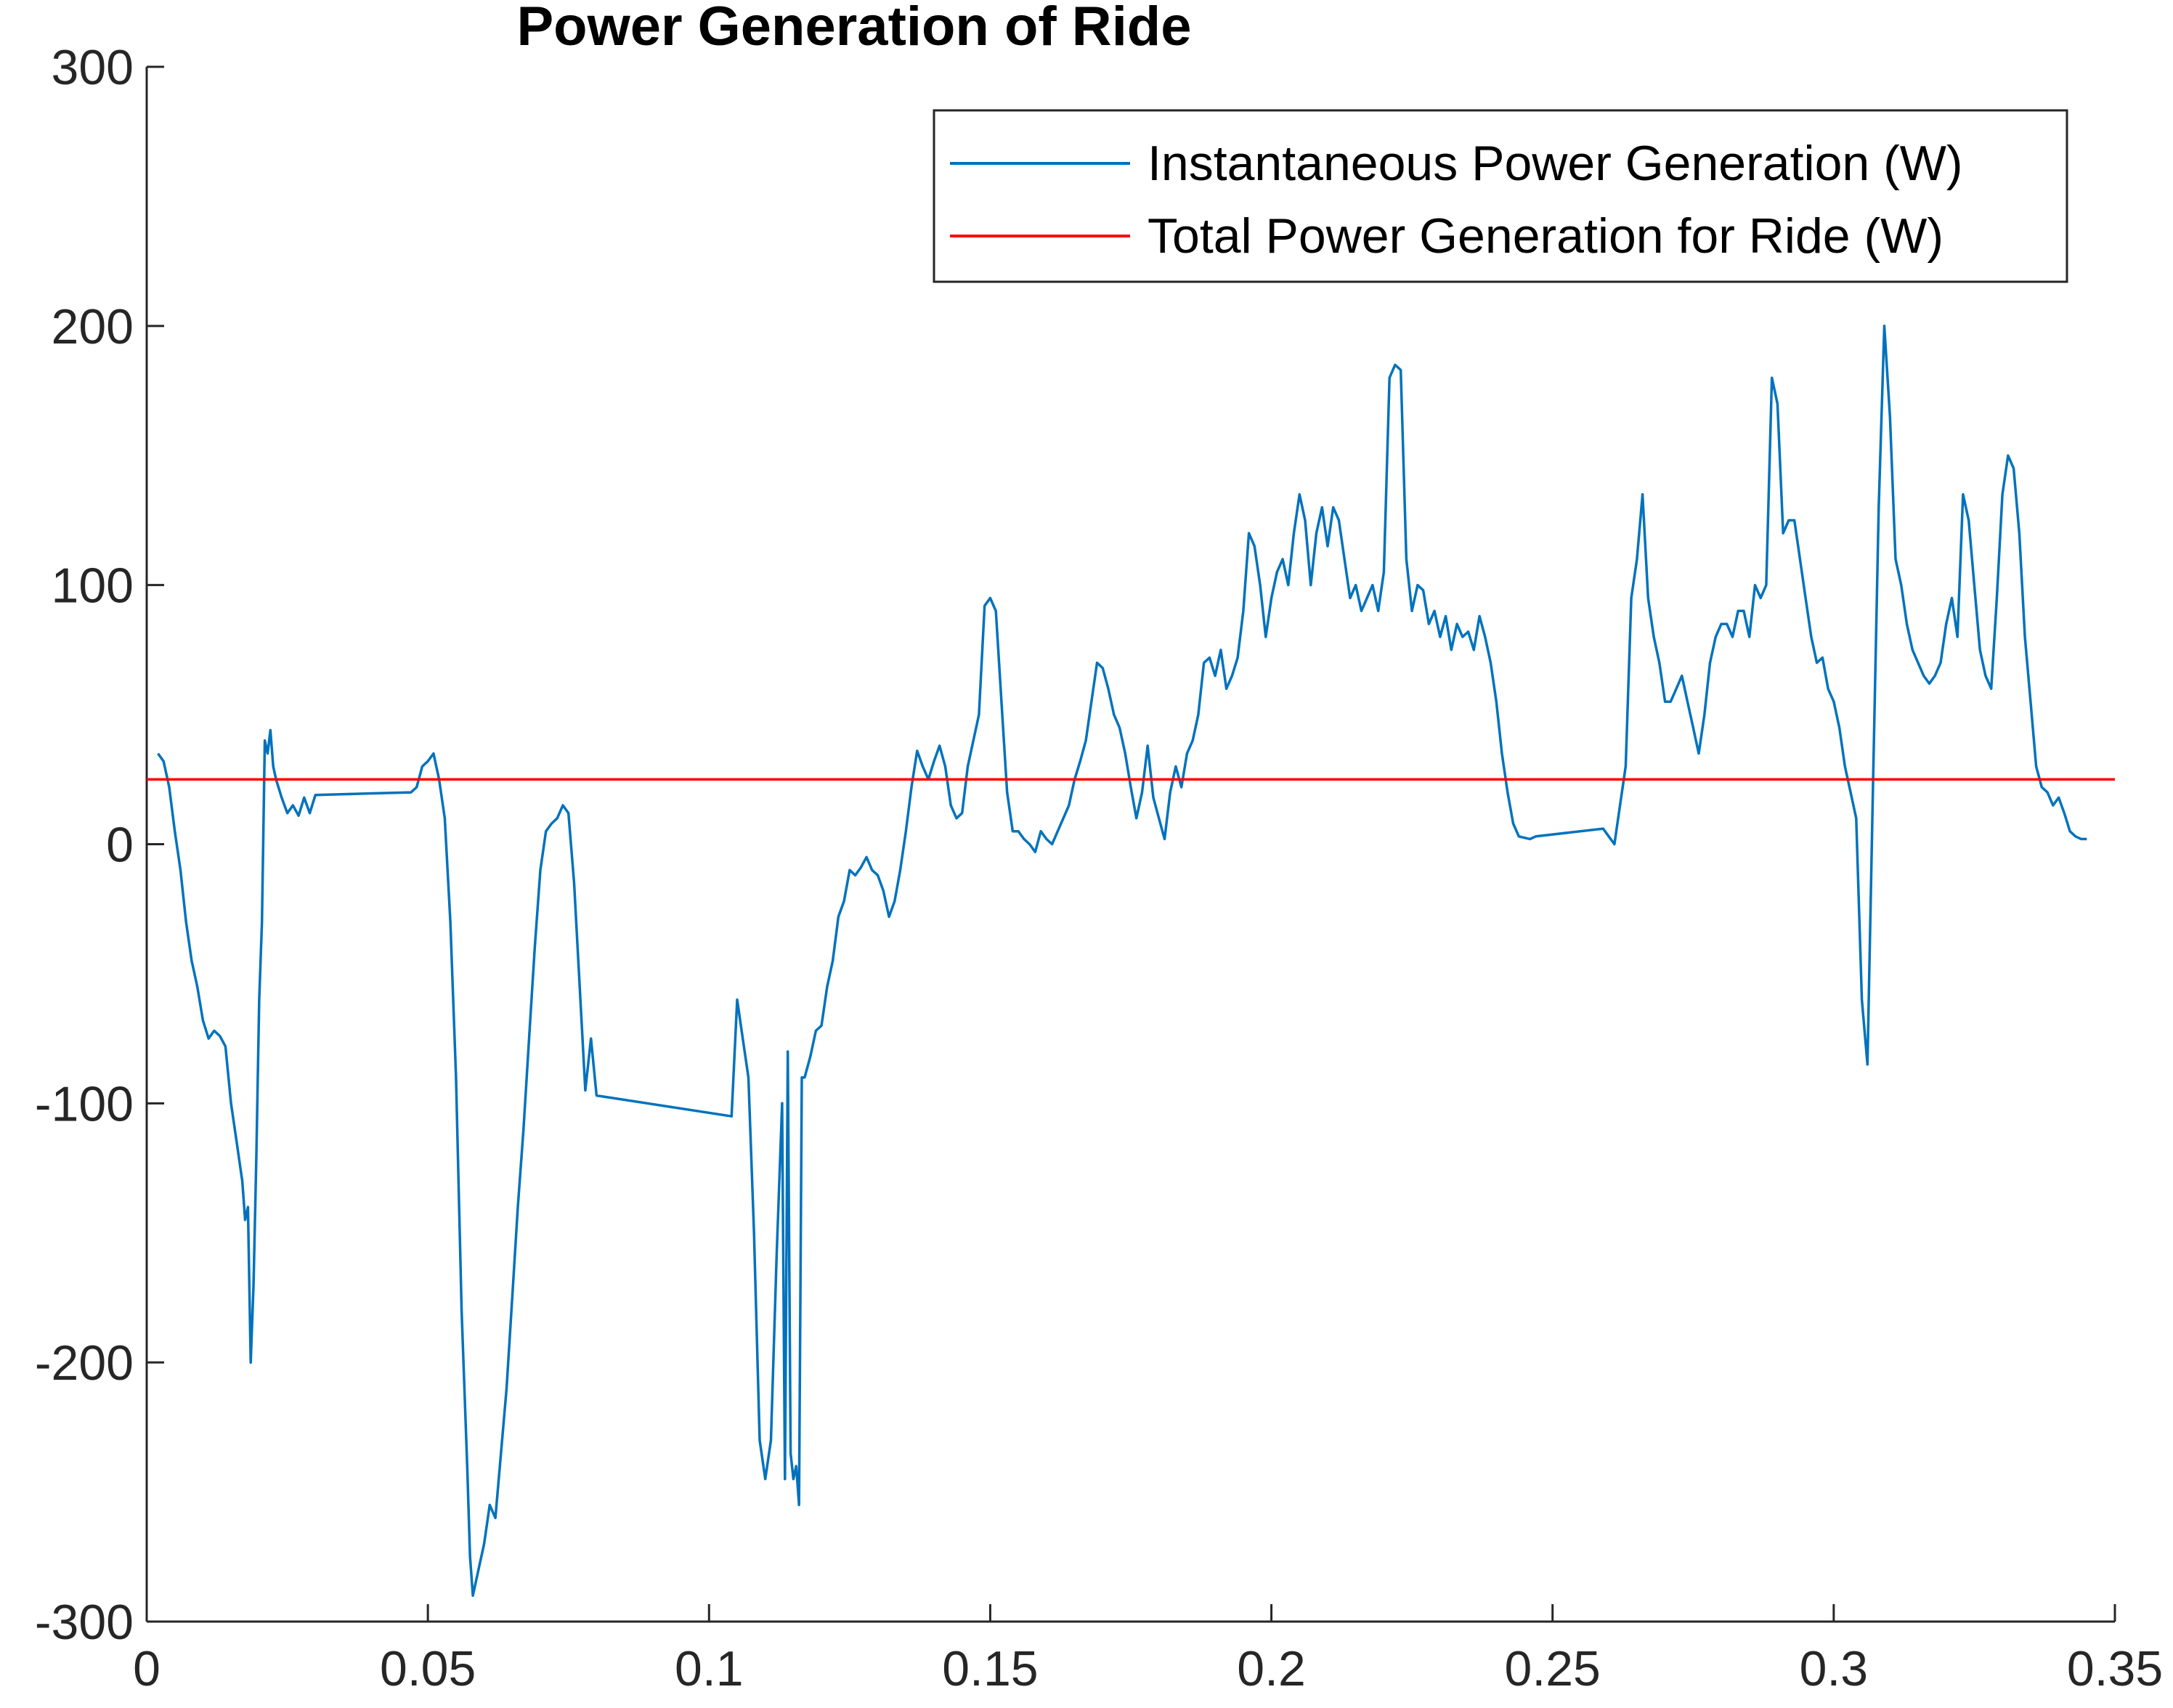 The width and height of the screenshot is (2173, 1708). Describe the element at coordinates (147, 1668) in the screenshot. I see `x-tick-label: 0` at that location.